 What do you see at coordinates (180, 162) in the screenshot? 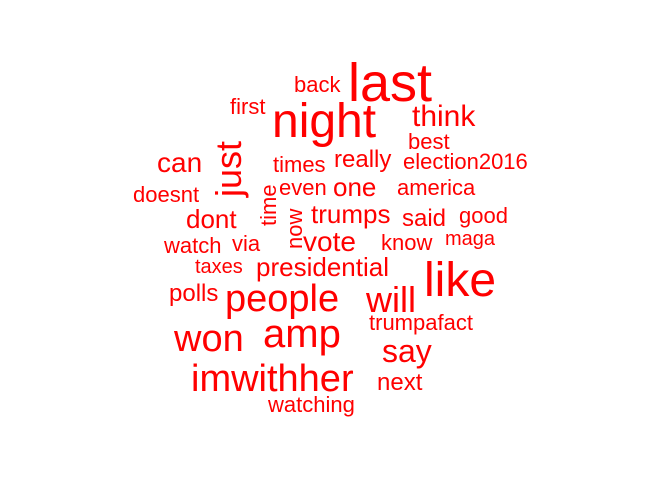
I see `word-can: can` at bounding box center [180, 162].